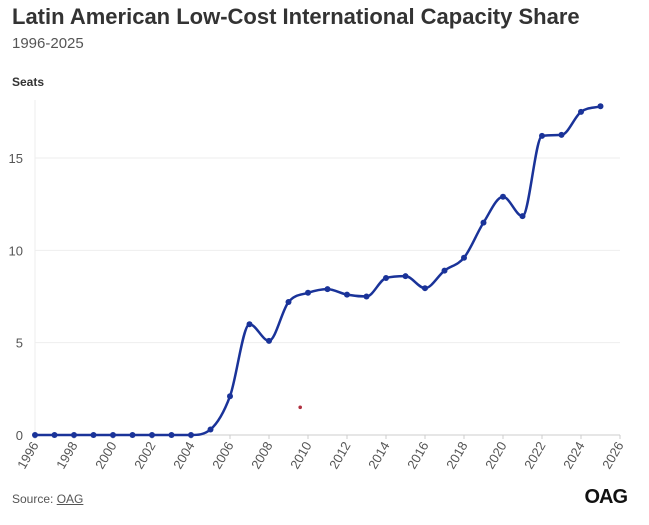 The width and height of the screenshot is (649, 525). Describe the element at coordinates (339, 455) in the screenshot. I see `x-tick-label: 2012` at that location.